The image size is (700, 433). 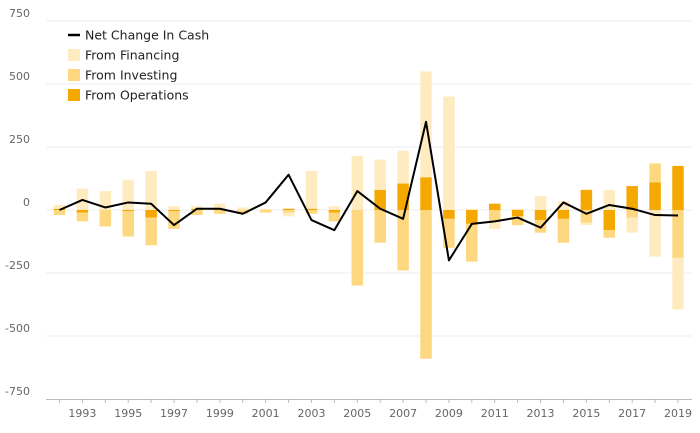 What do you see at coordinates (517, 221) in the screenshot?
I see `bar-from-investing-2012` at bounding box center [517, 221].